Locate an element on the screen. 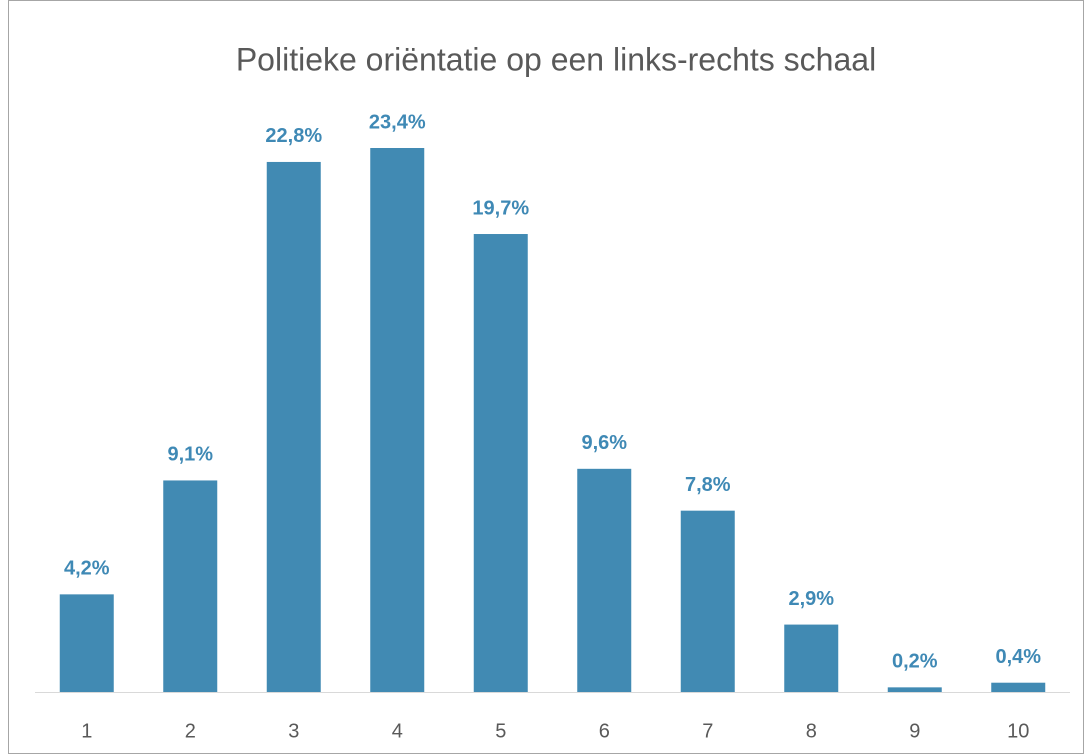  x-tick-label: 9 is located at coordinates (914, 731).